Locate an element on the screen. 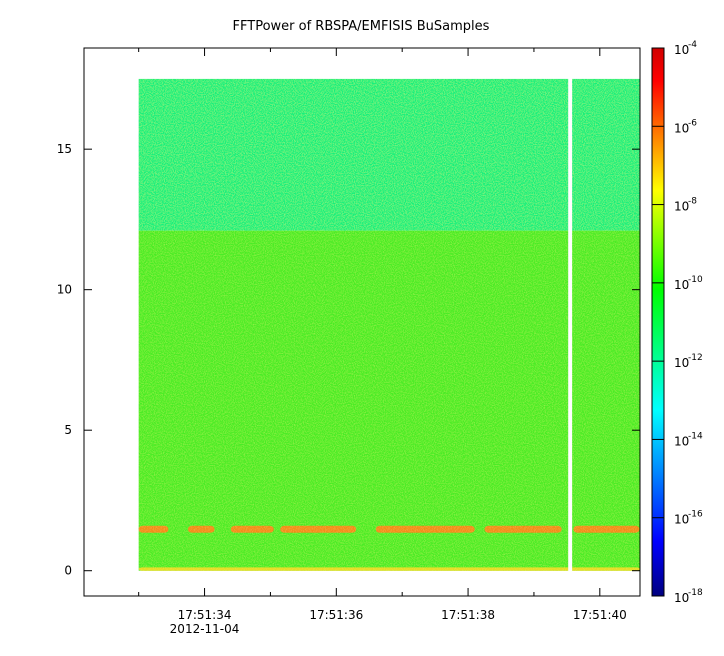 The width and height of the screenshot is (724, 656). colorbar-label-exp: -12 is located at coordinates (695, 358).